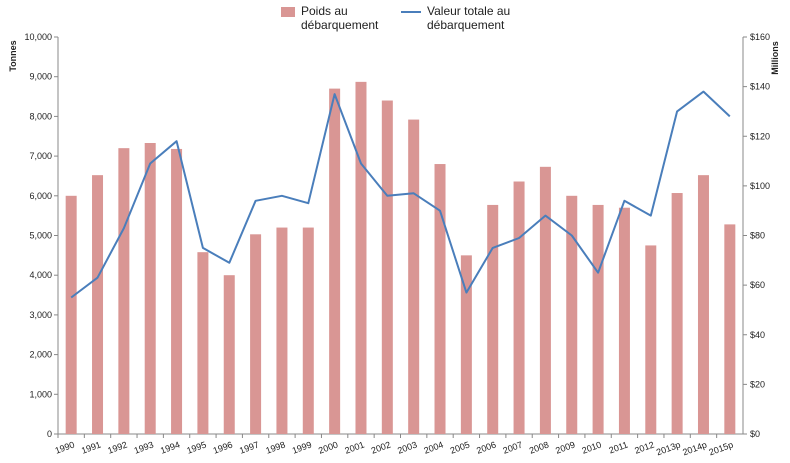  I want to click on y-left-tick-label: 3,000, so click(40, 315).